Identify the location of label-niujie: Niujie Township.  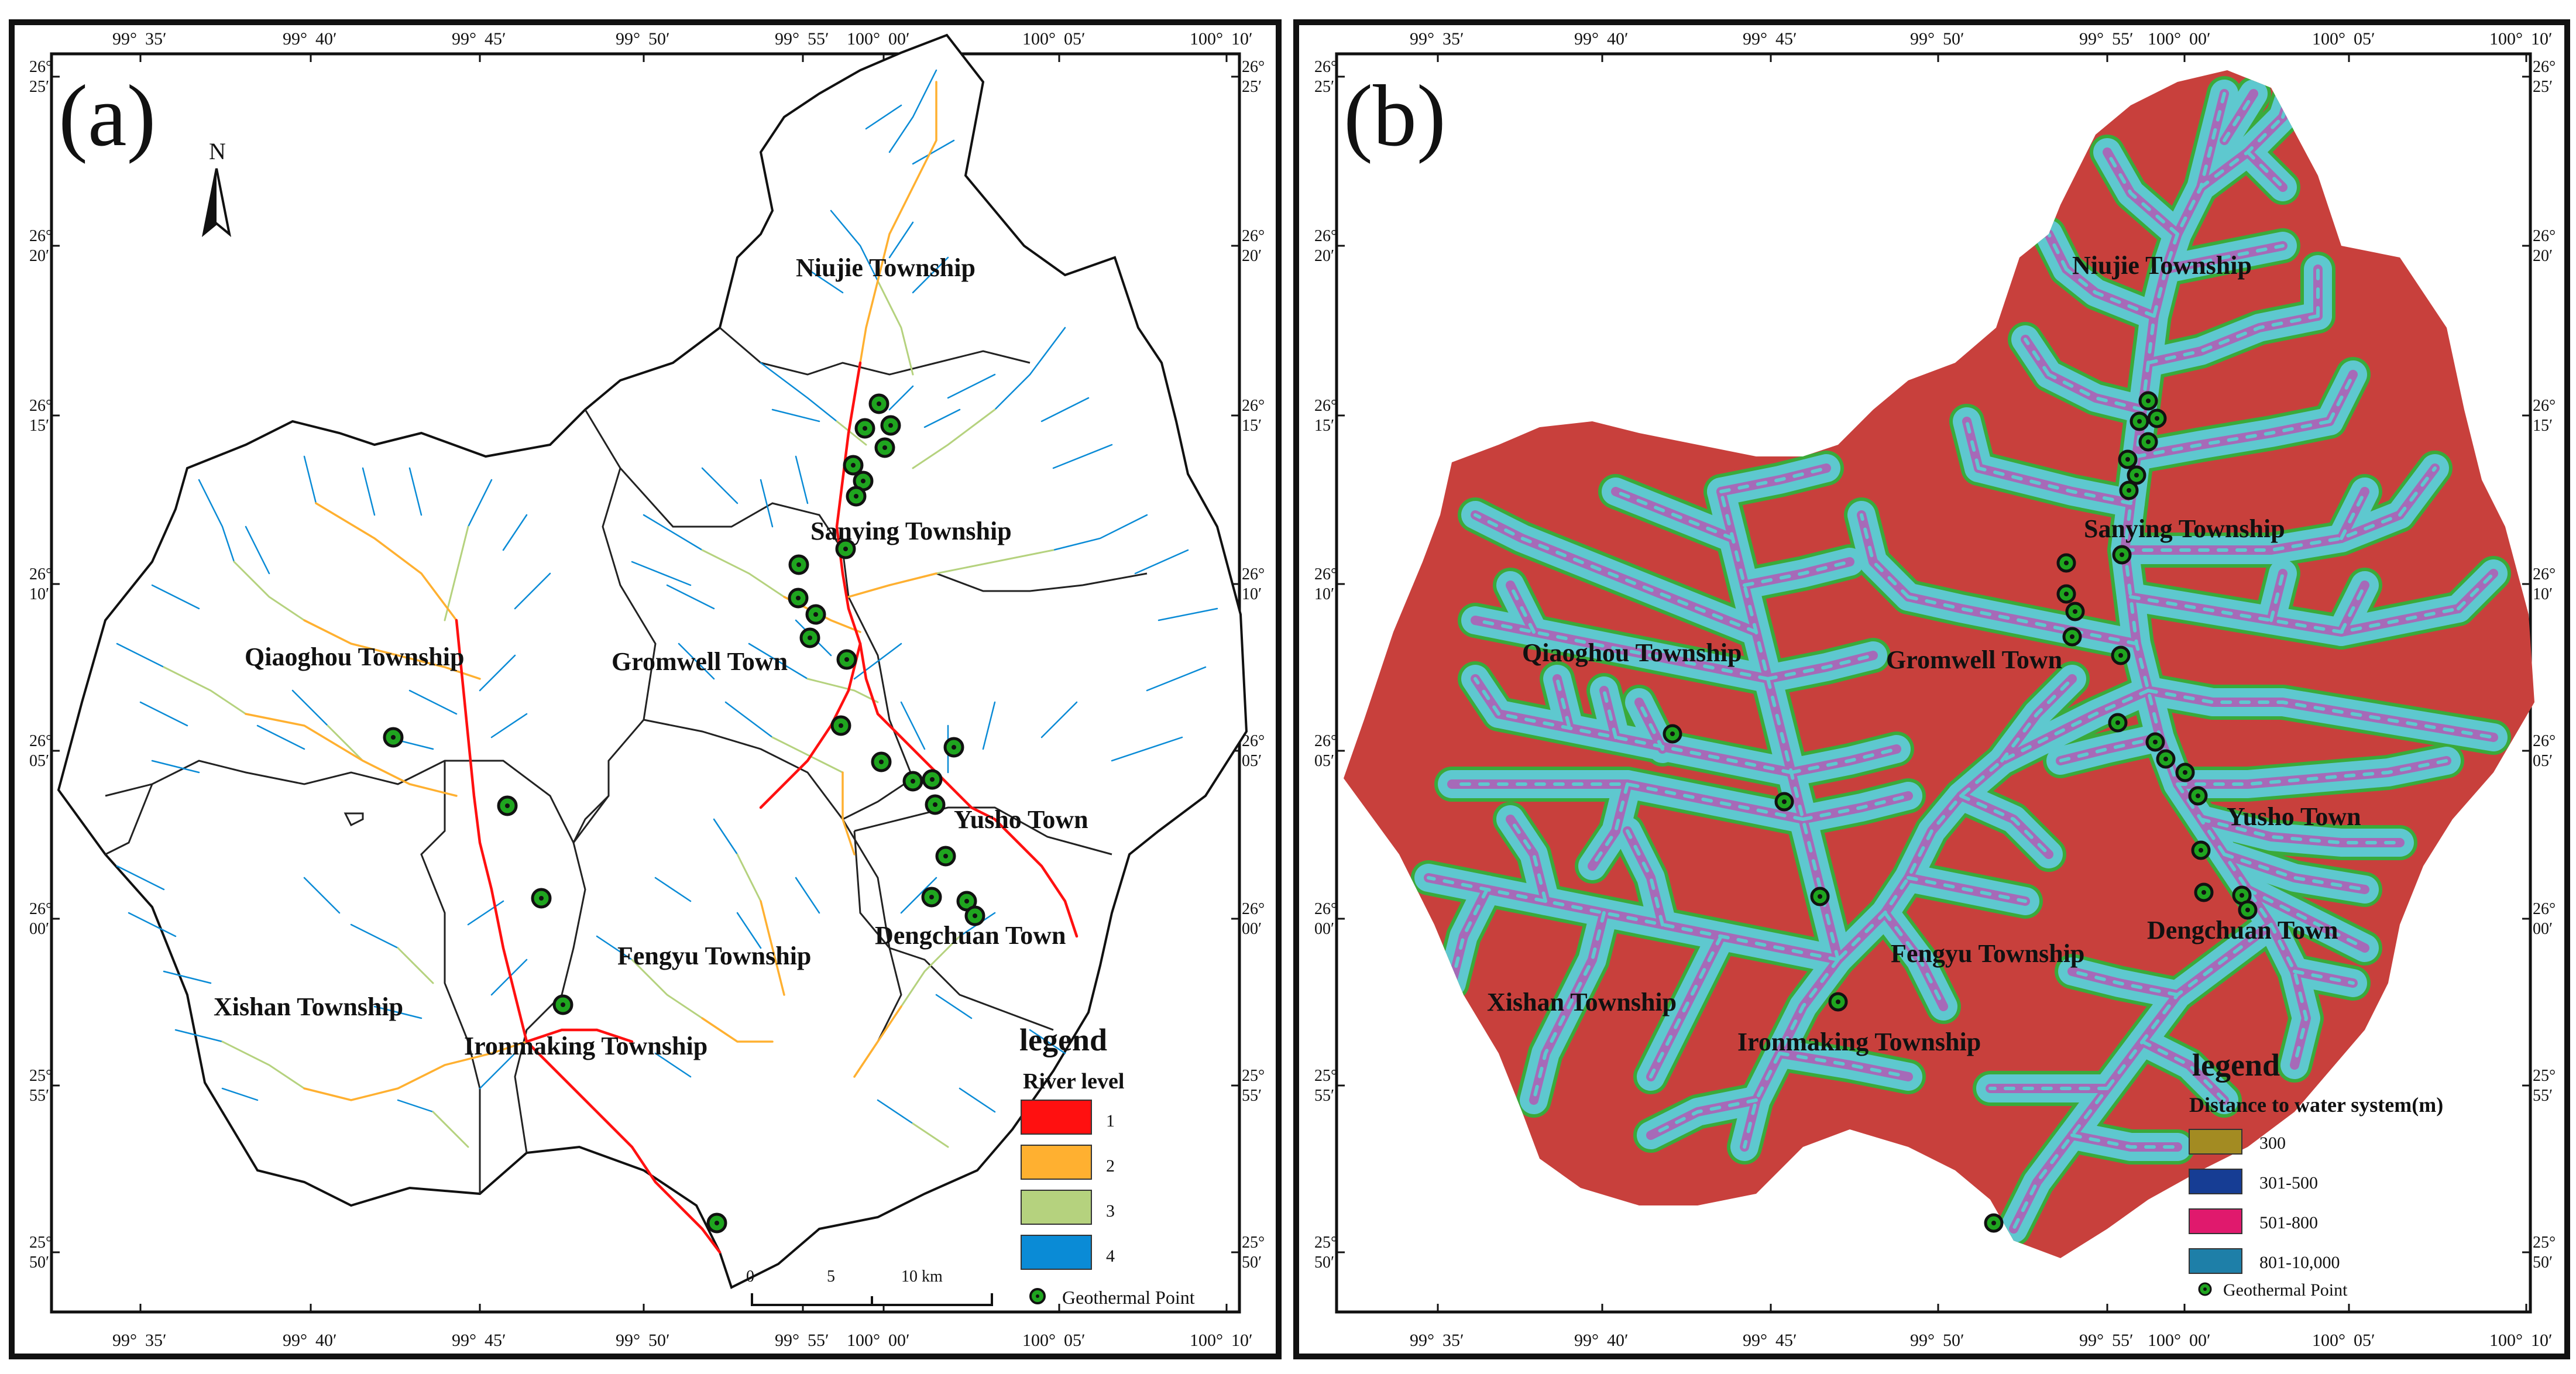
(2162, 265).